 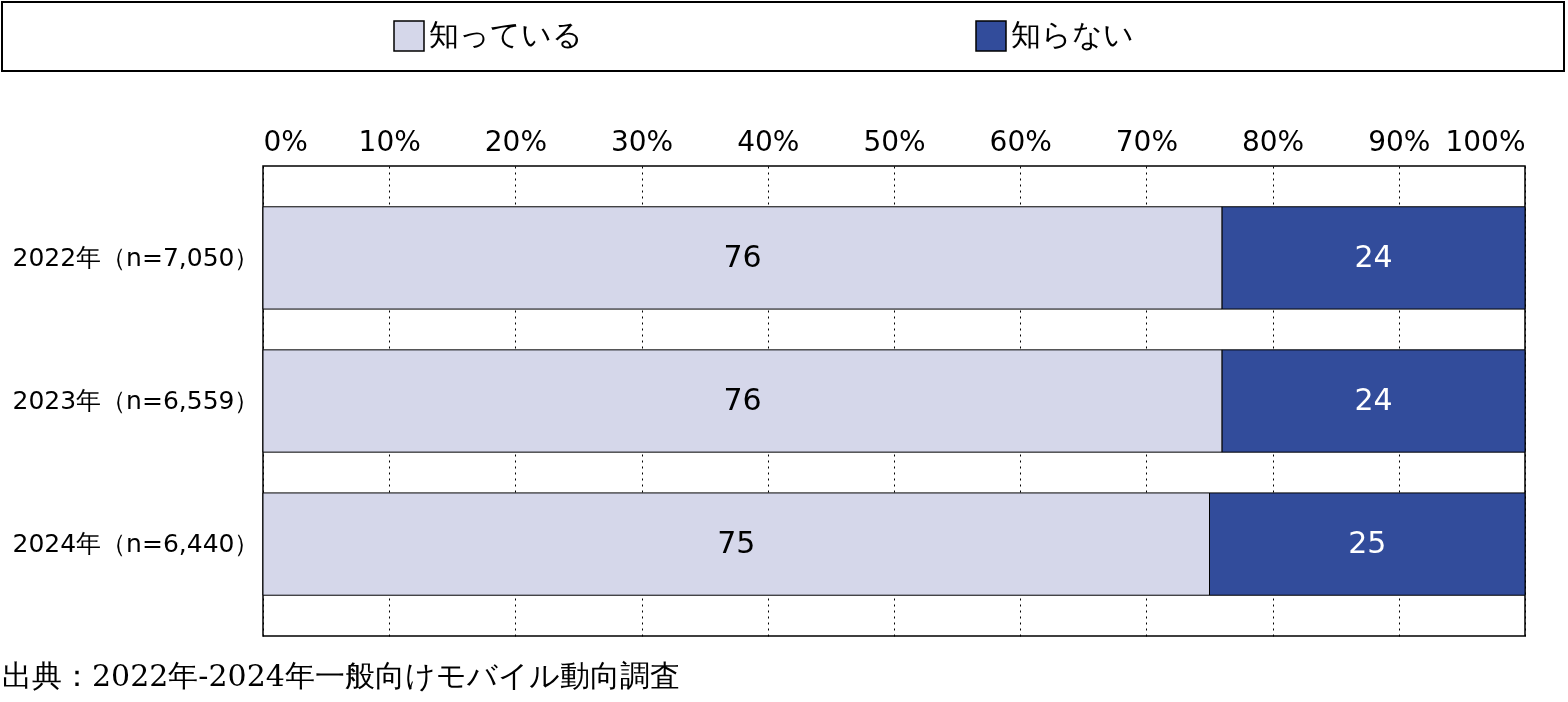 I want to click on x-tick-label: 10%, so click(x=389, y=141).